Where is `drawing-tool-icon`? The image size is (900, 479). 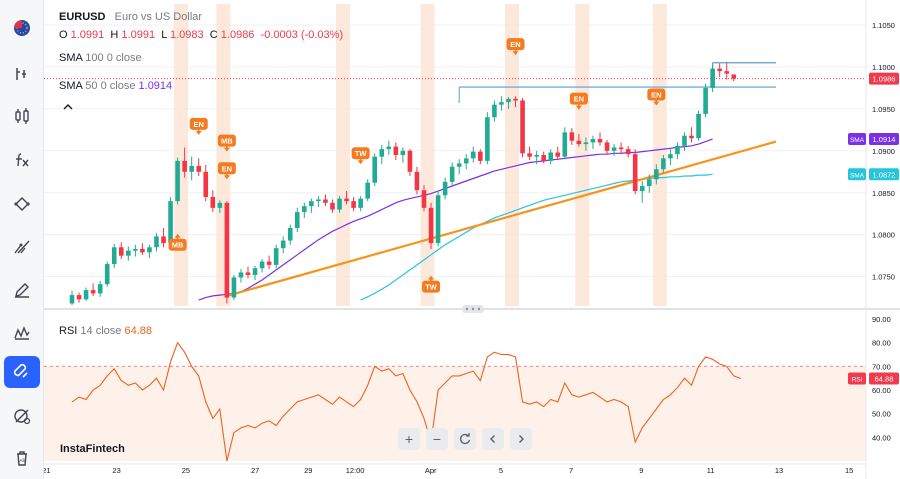 drawing-tool-icon is located at coordinates (22, 204).